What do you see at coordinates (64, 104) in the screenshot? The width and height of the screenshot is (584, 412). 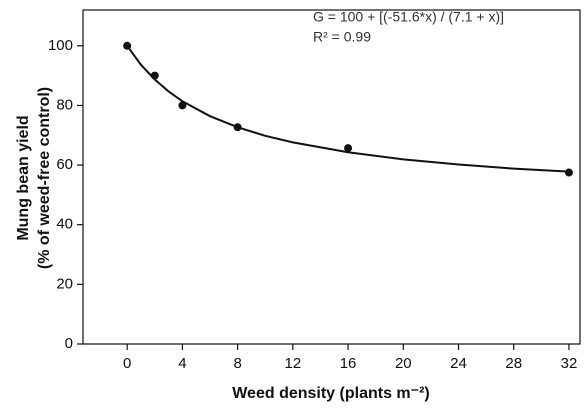 I see `y-tick-label: 80` at bounding box center [64, 104].